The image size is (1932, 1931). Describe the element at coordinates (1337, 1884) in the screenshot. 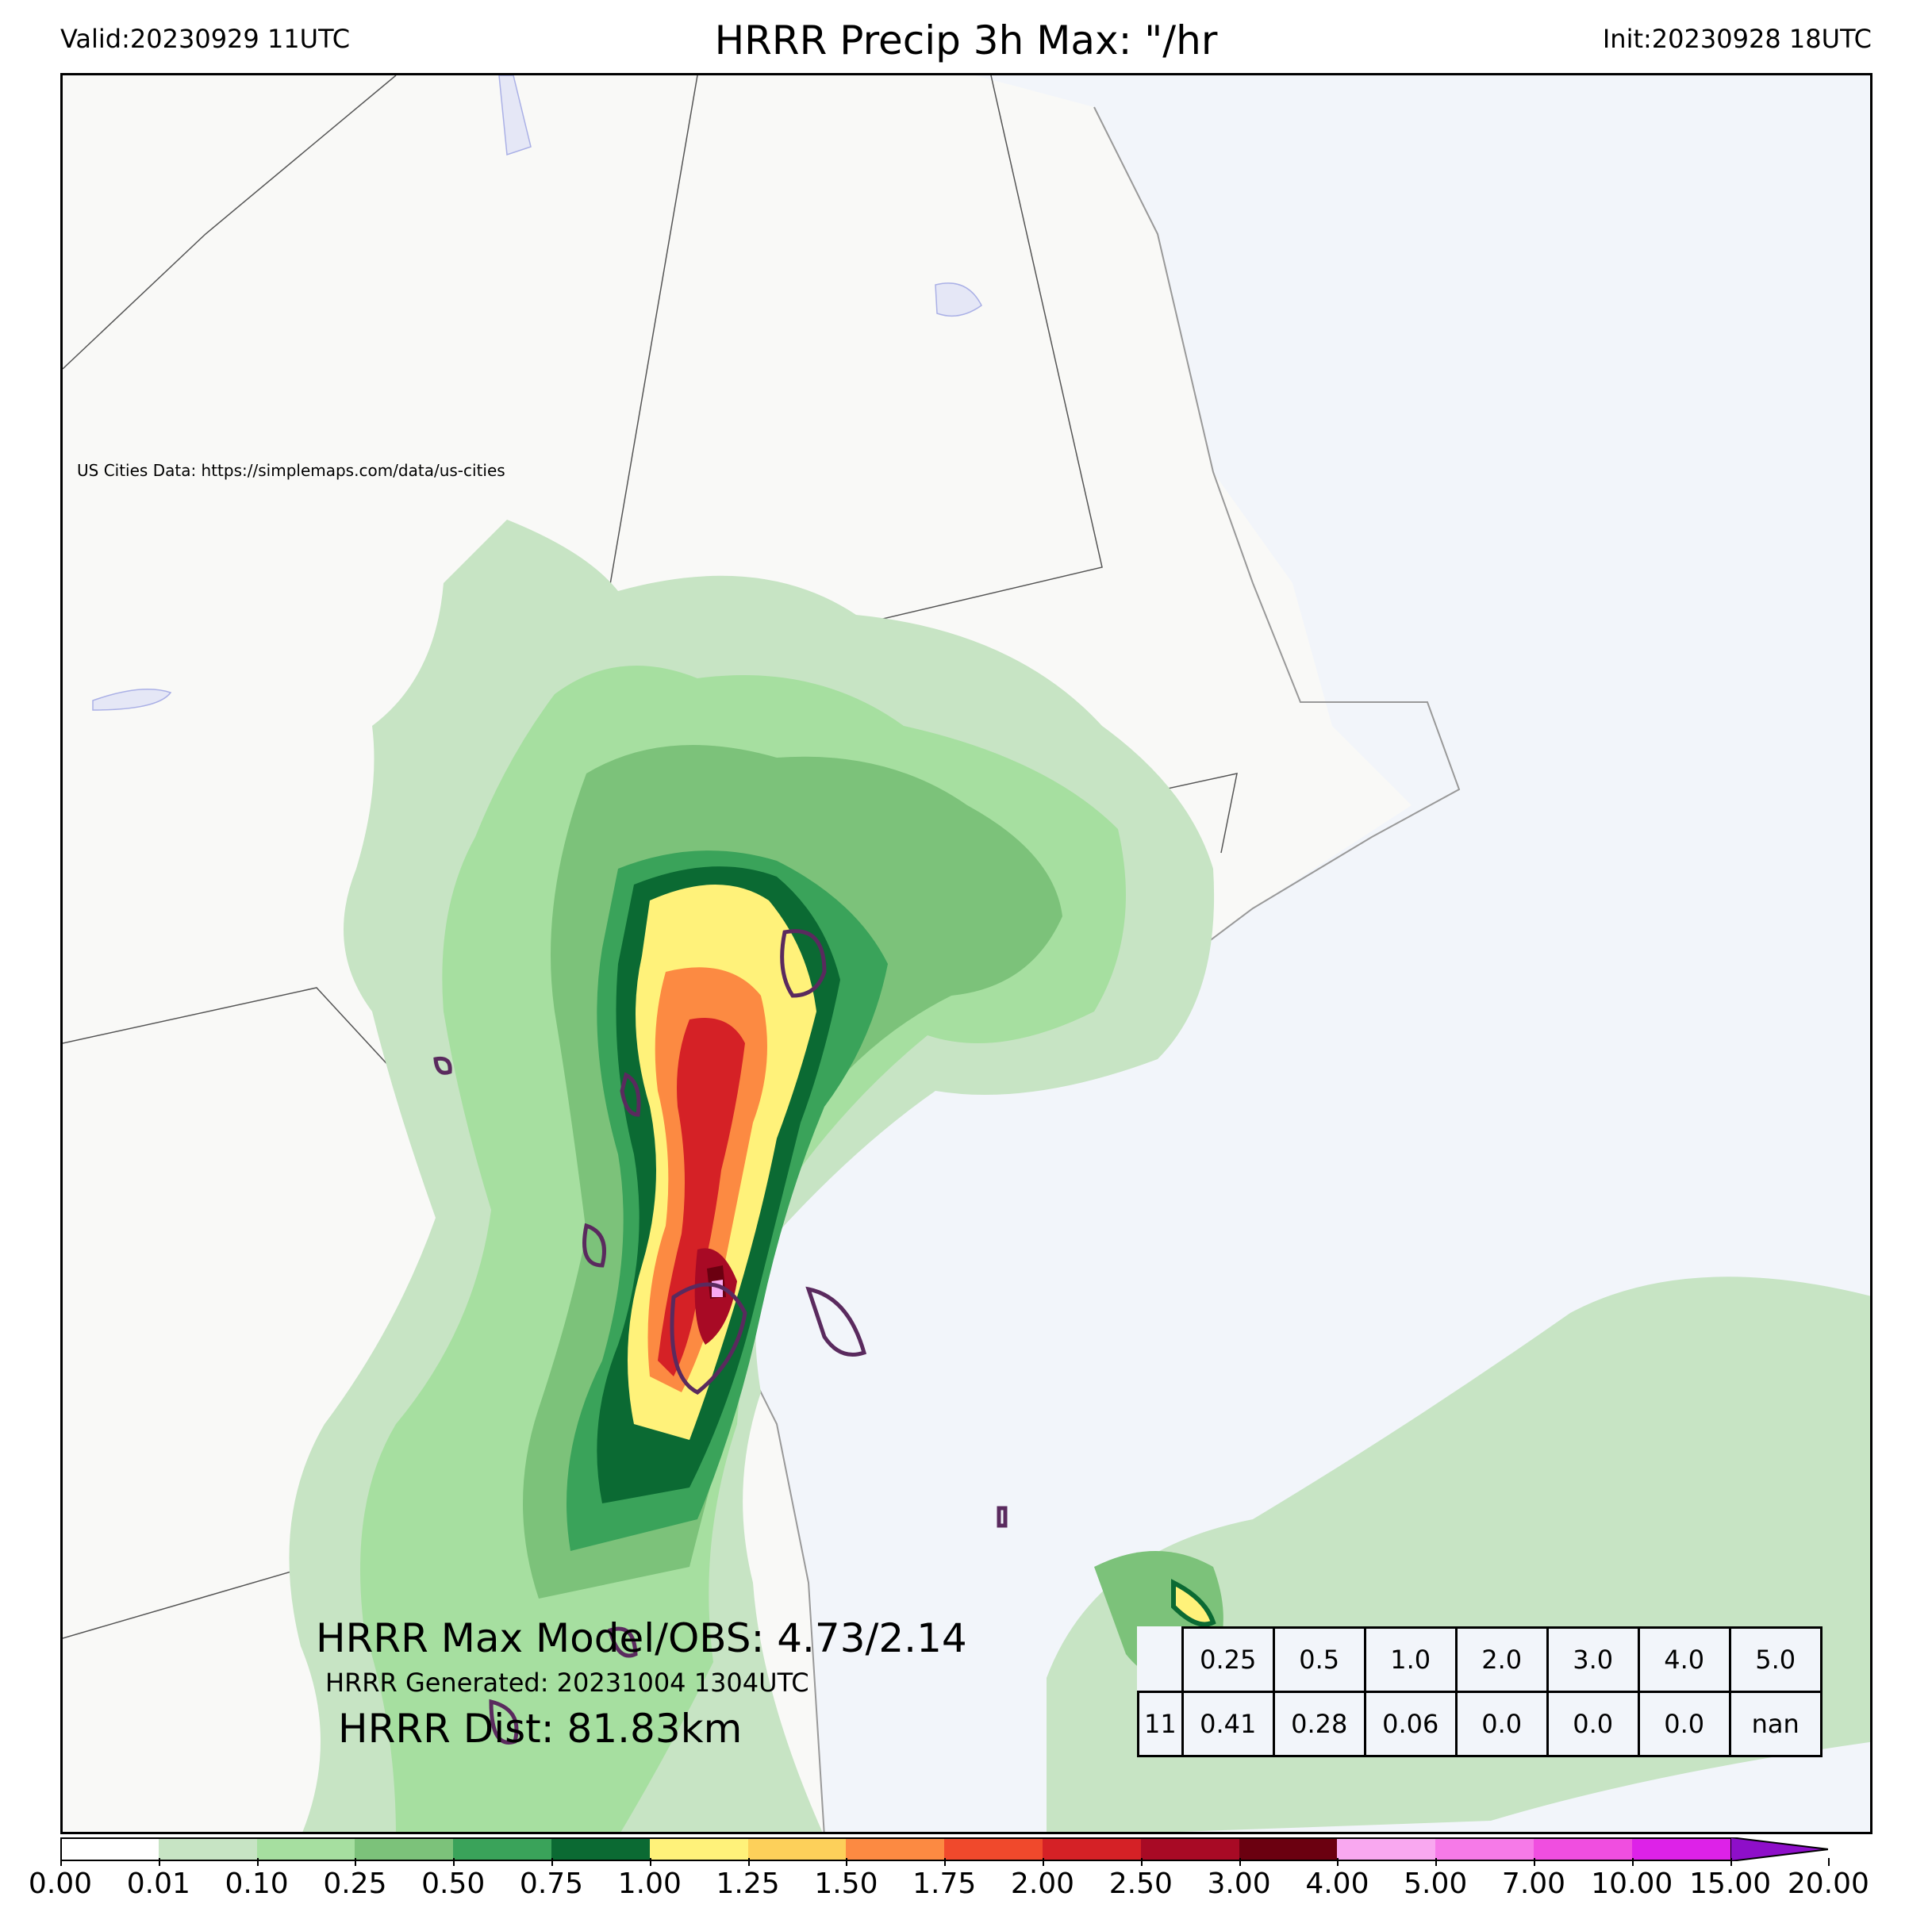

I see `colorbar-tick-label: 4.00` at that location.